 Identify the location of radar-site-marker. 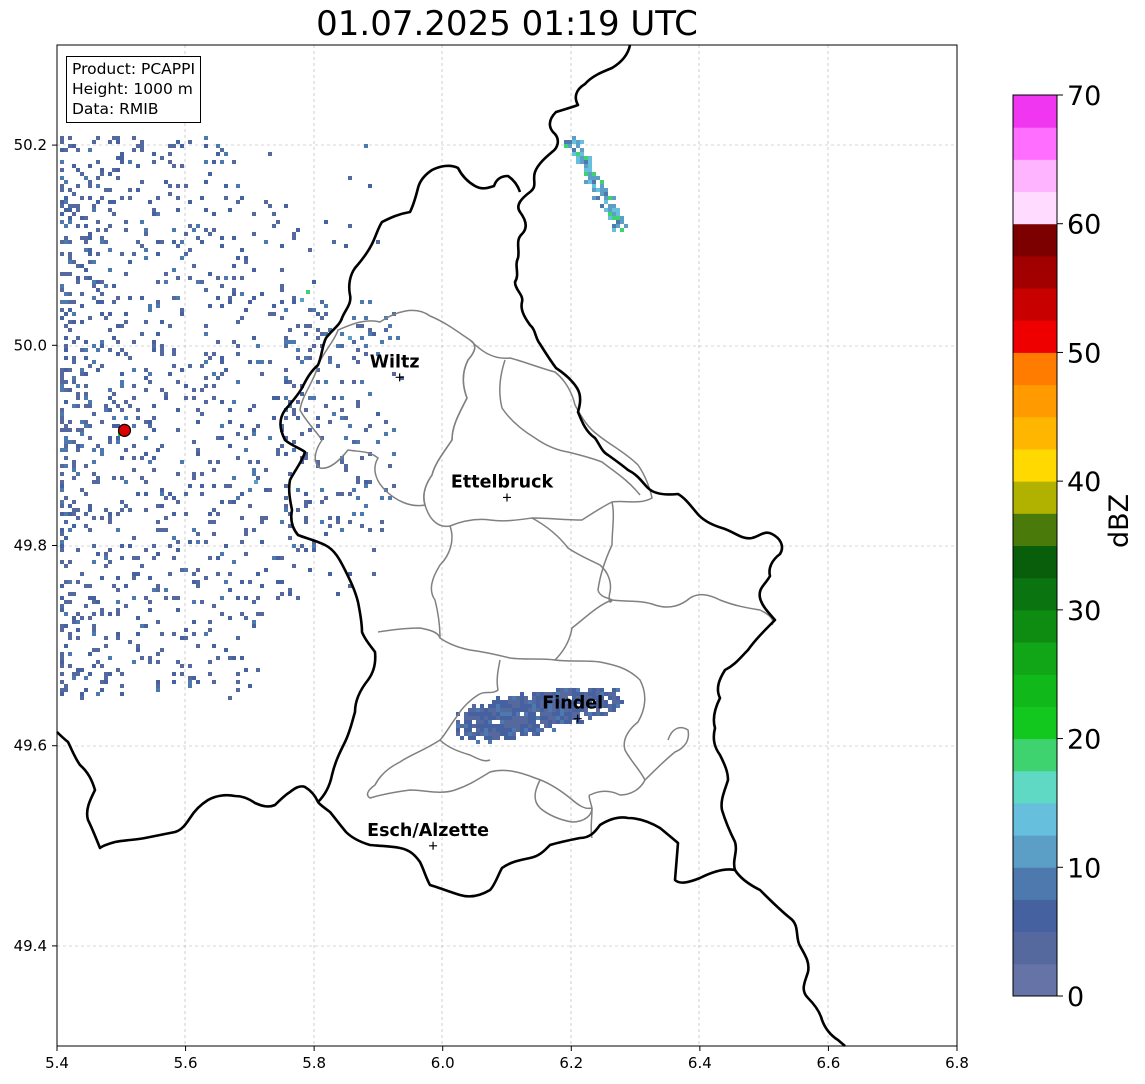
(124, 430).